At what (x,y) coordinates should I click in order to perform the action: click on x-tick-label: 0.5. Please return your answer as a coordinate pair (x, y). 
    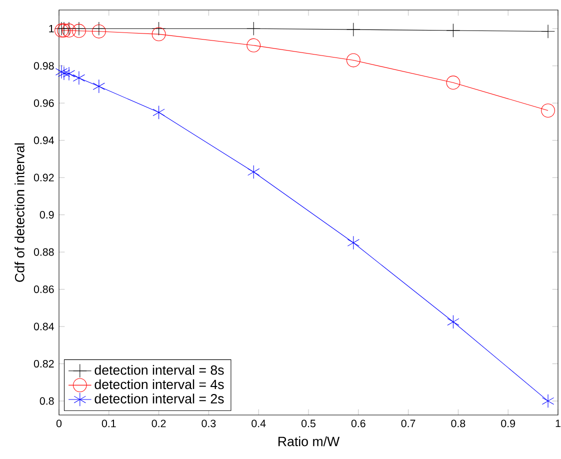
    Looking at the image, I should click on (309, 424).